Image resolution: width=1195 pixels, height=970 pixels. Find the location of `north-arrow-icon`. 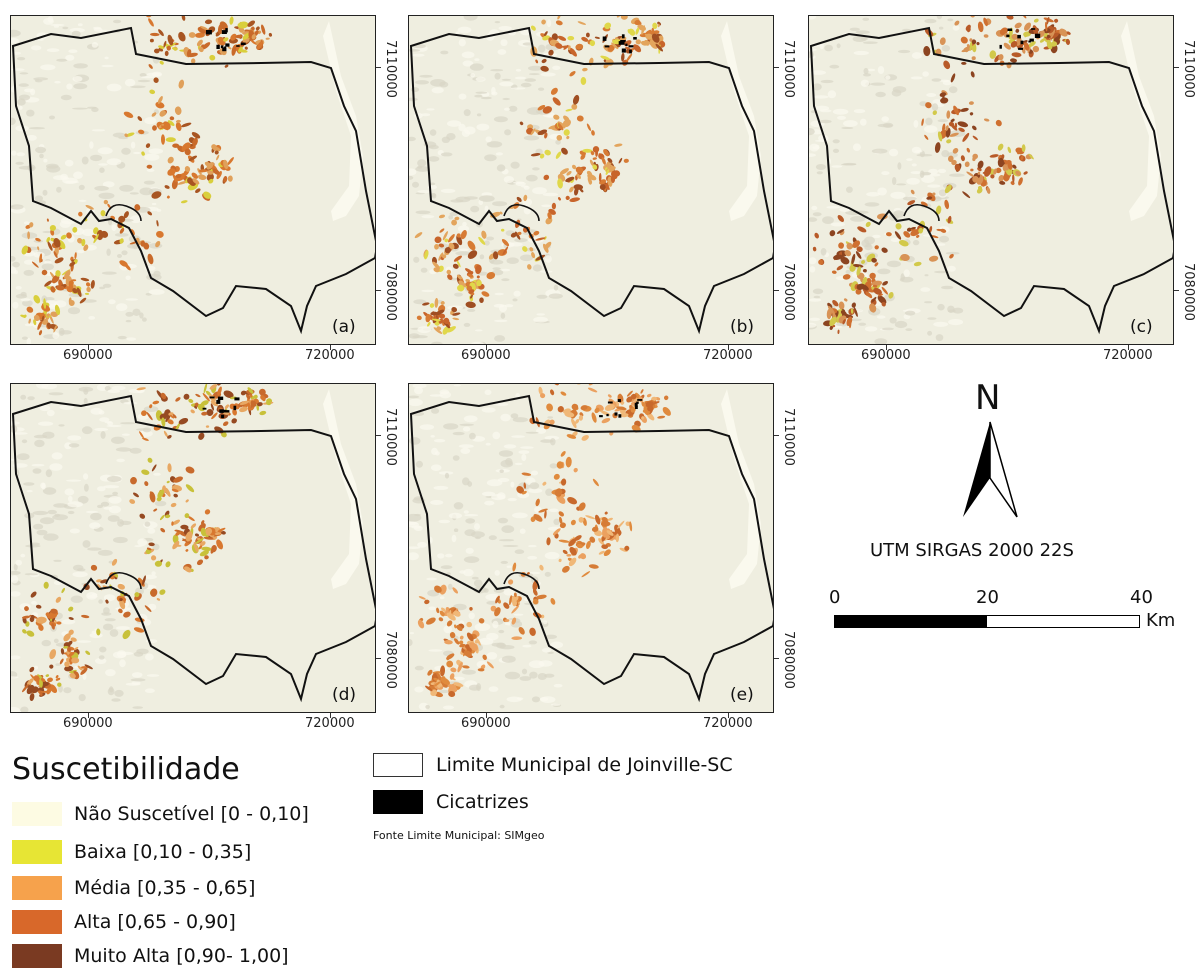

north-arrow-icon is located at coordinates (990, 469).